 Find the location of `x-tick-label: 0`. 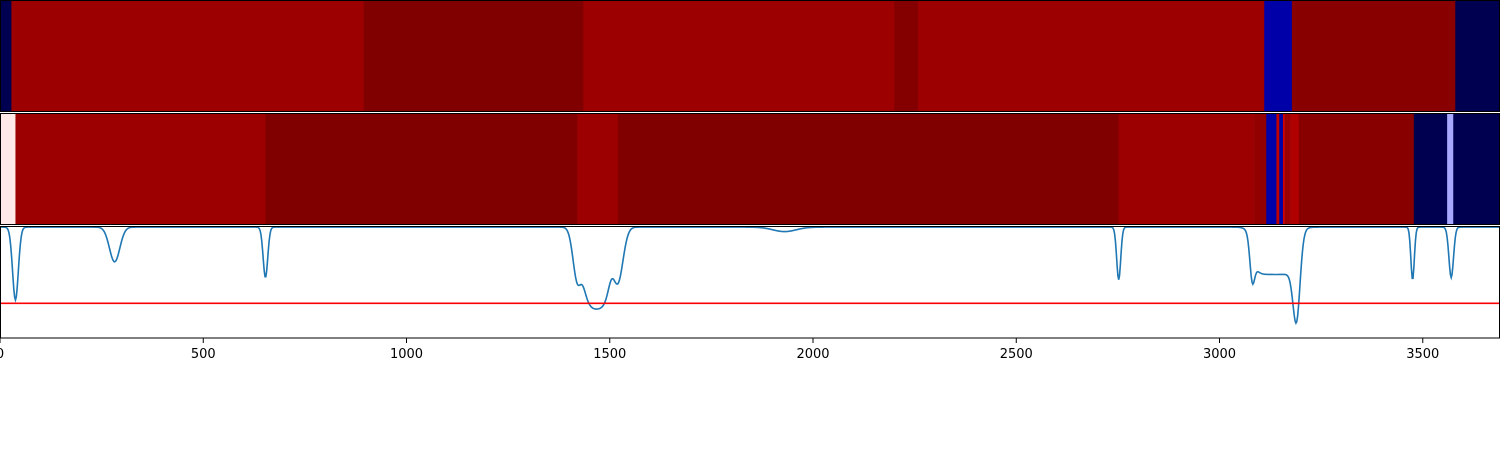

x-tick-label: 0 is located at coordinates (2, 354).